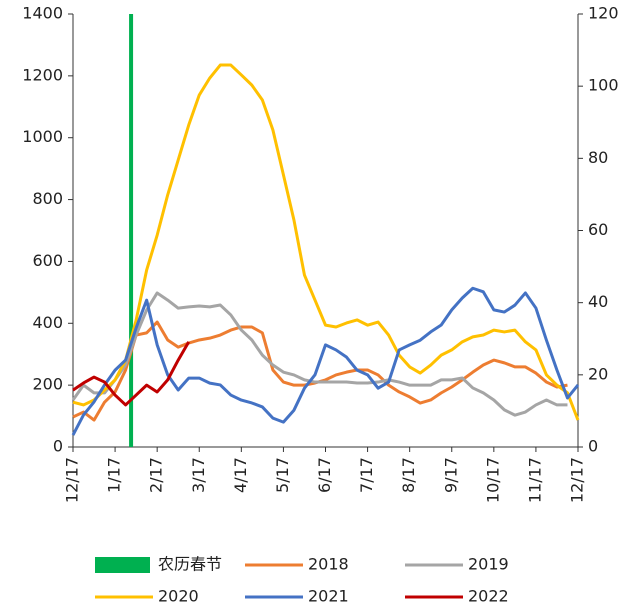 This screenshot has width=641, height=613. Describe the element at coordinates (122, 565) in the screenshot. I see `legend-swatch` at that location.